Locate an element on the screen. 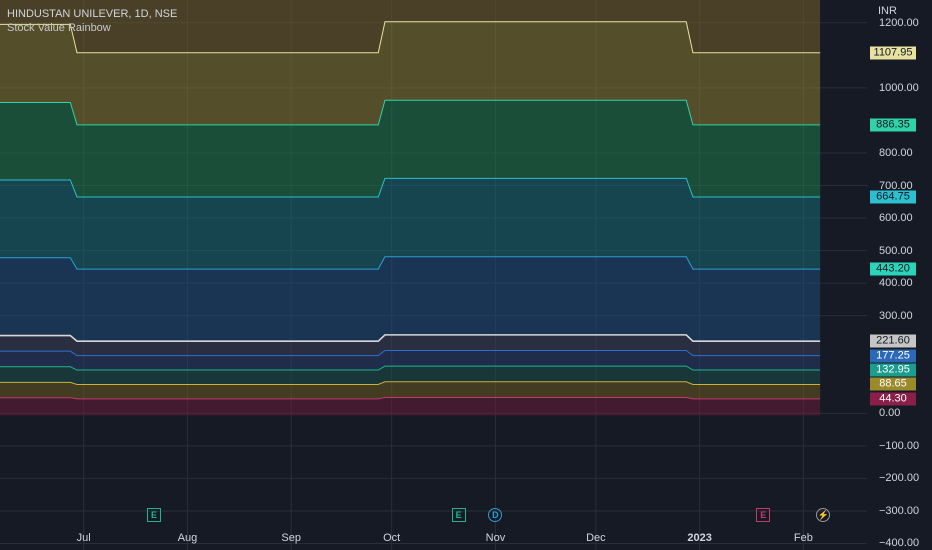 The image size is (932, 550). y-tick-label: −400.00 is located at coordinates (899, 543).